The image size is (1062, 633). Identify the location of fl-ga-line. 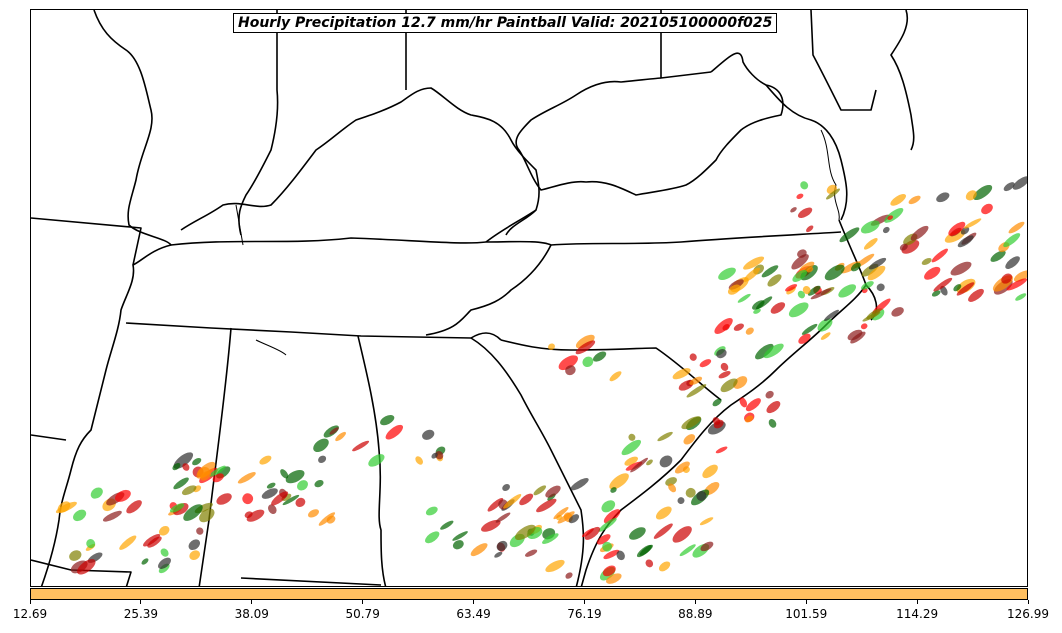
(311, 581).